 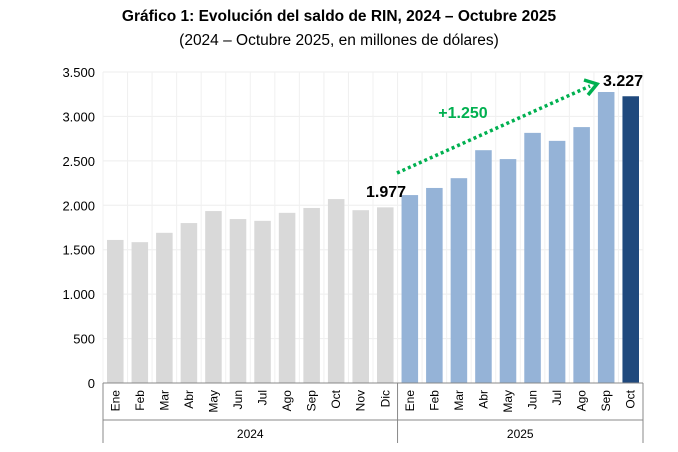 What do you see at coordinates (250, 434) in the screenshot?
I see `group-label: 2024` at bounding box center [250, 434].